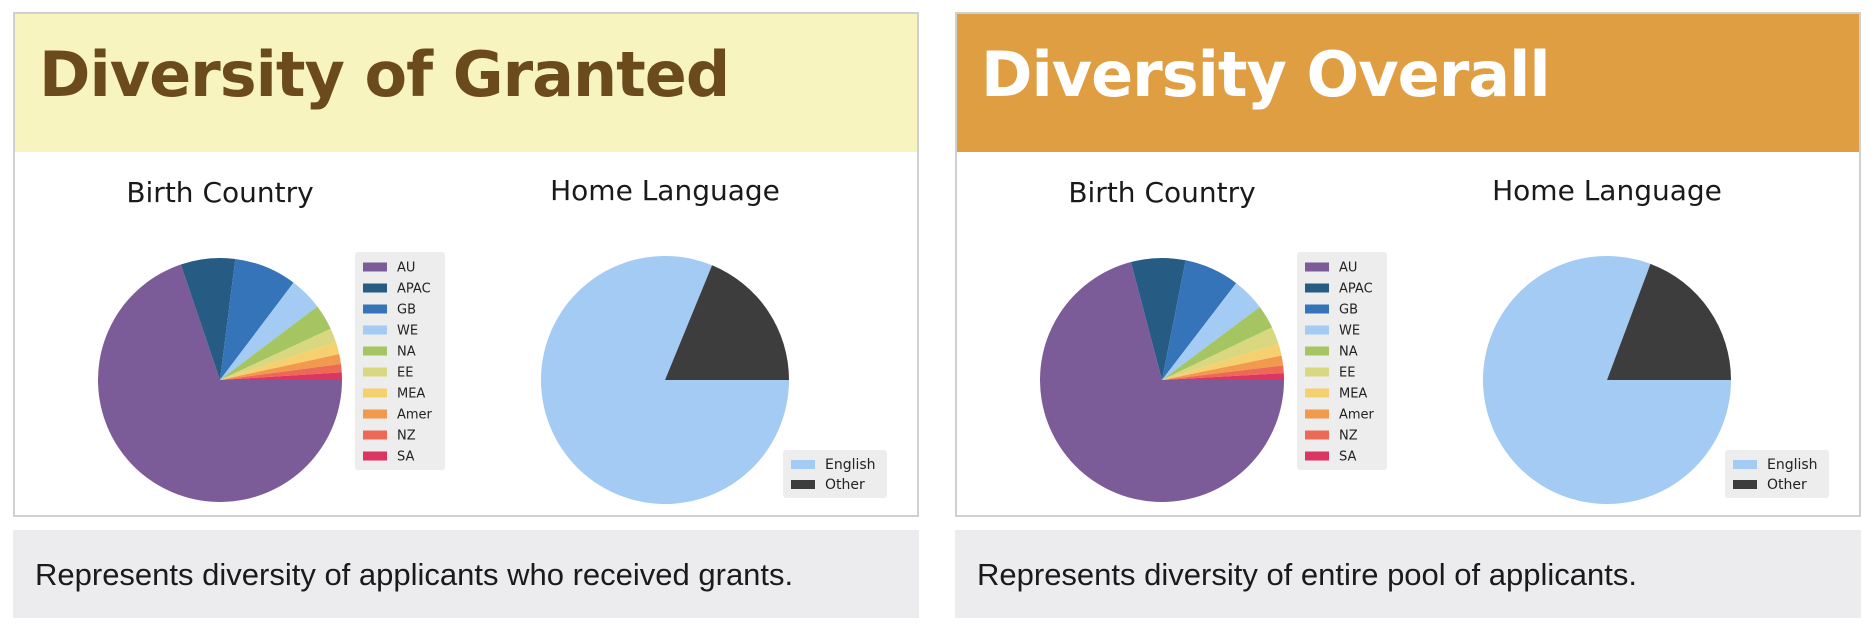  I want to click on birth-country-overall-legend-label-apac: APAC, so click(1356, 289).